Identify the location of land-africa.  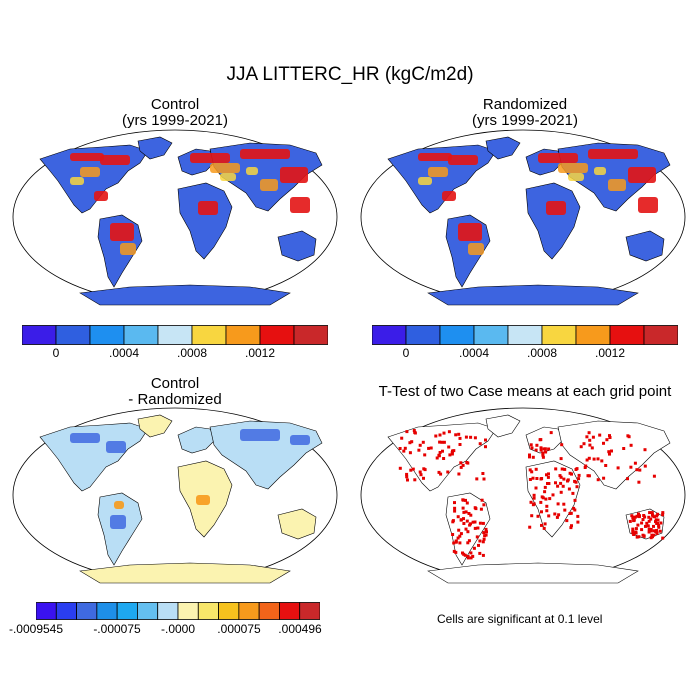
(553, 221).